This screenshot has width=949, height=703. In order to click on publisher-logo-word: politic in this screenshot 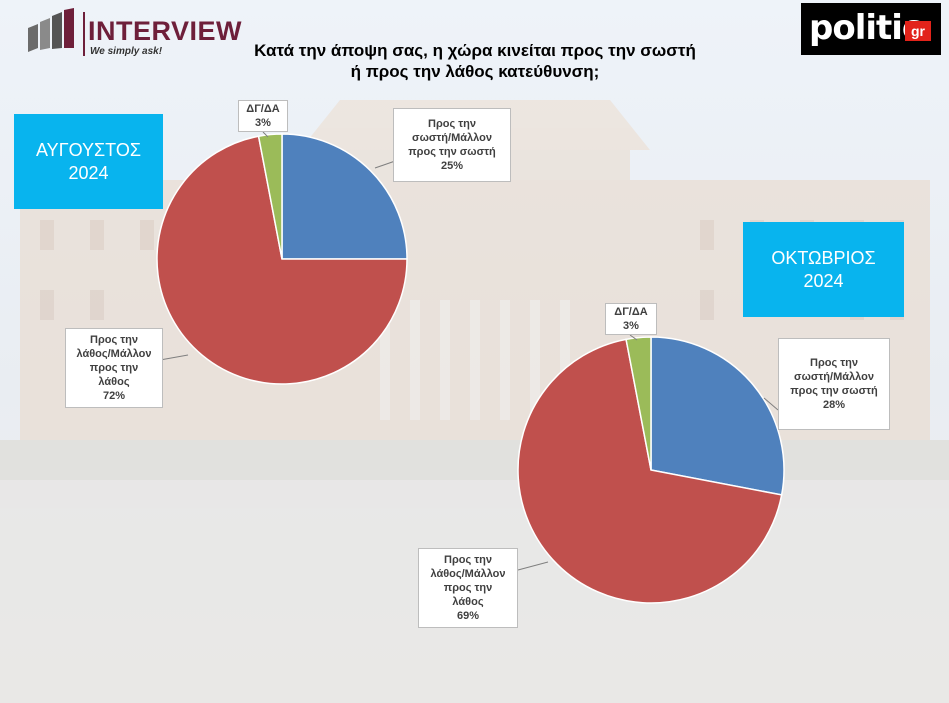, I will do `click(865, 28)`.